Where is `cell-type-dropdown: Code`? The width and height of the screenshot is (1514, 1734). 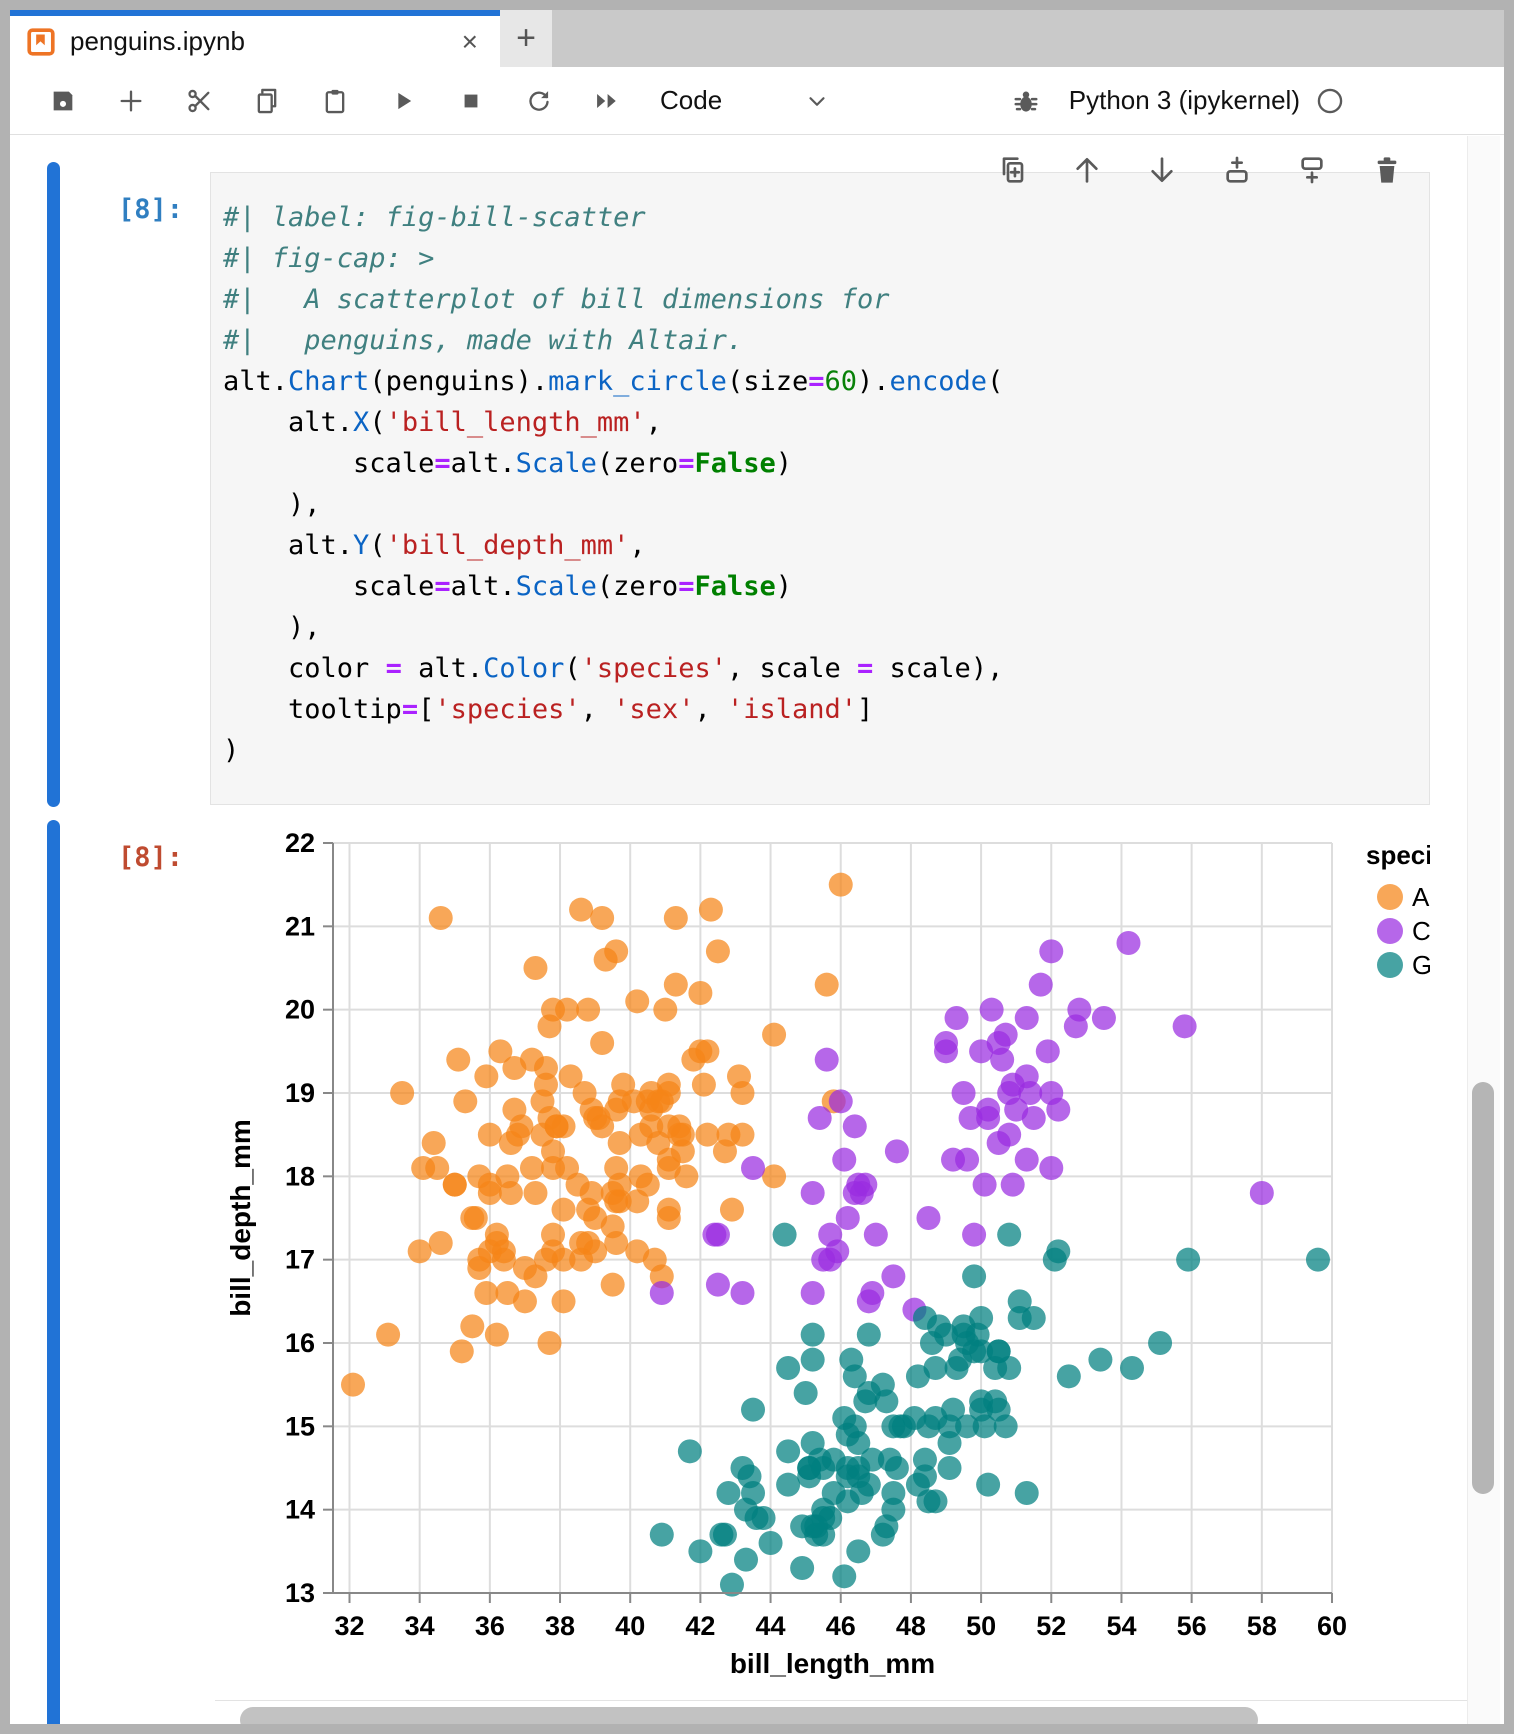 cell-type-dropdown: Code is located at coordinates (745, 100).